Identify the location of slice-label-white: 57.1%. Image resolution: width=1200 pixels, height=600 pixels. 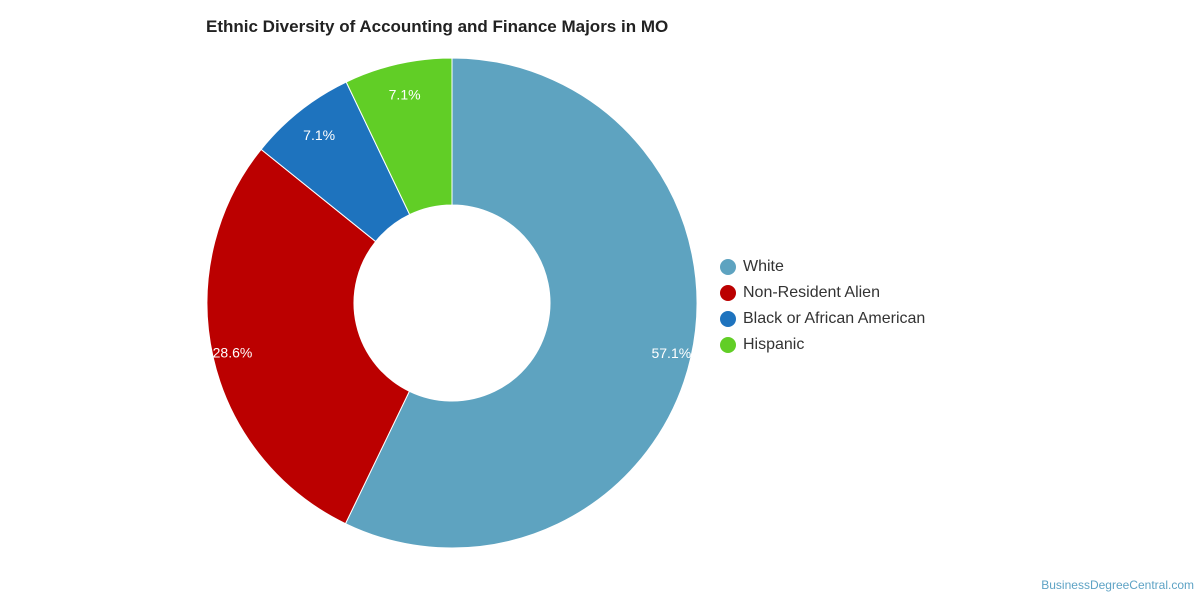
(671, 353).